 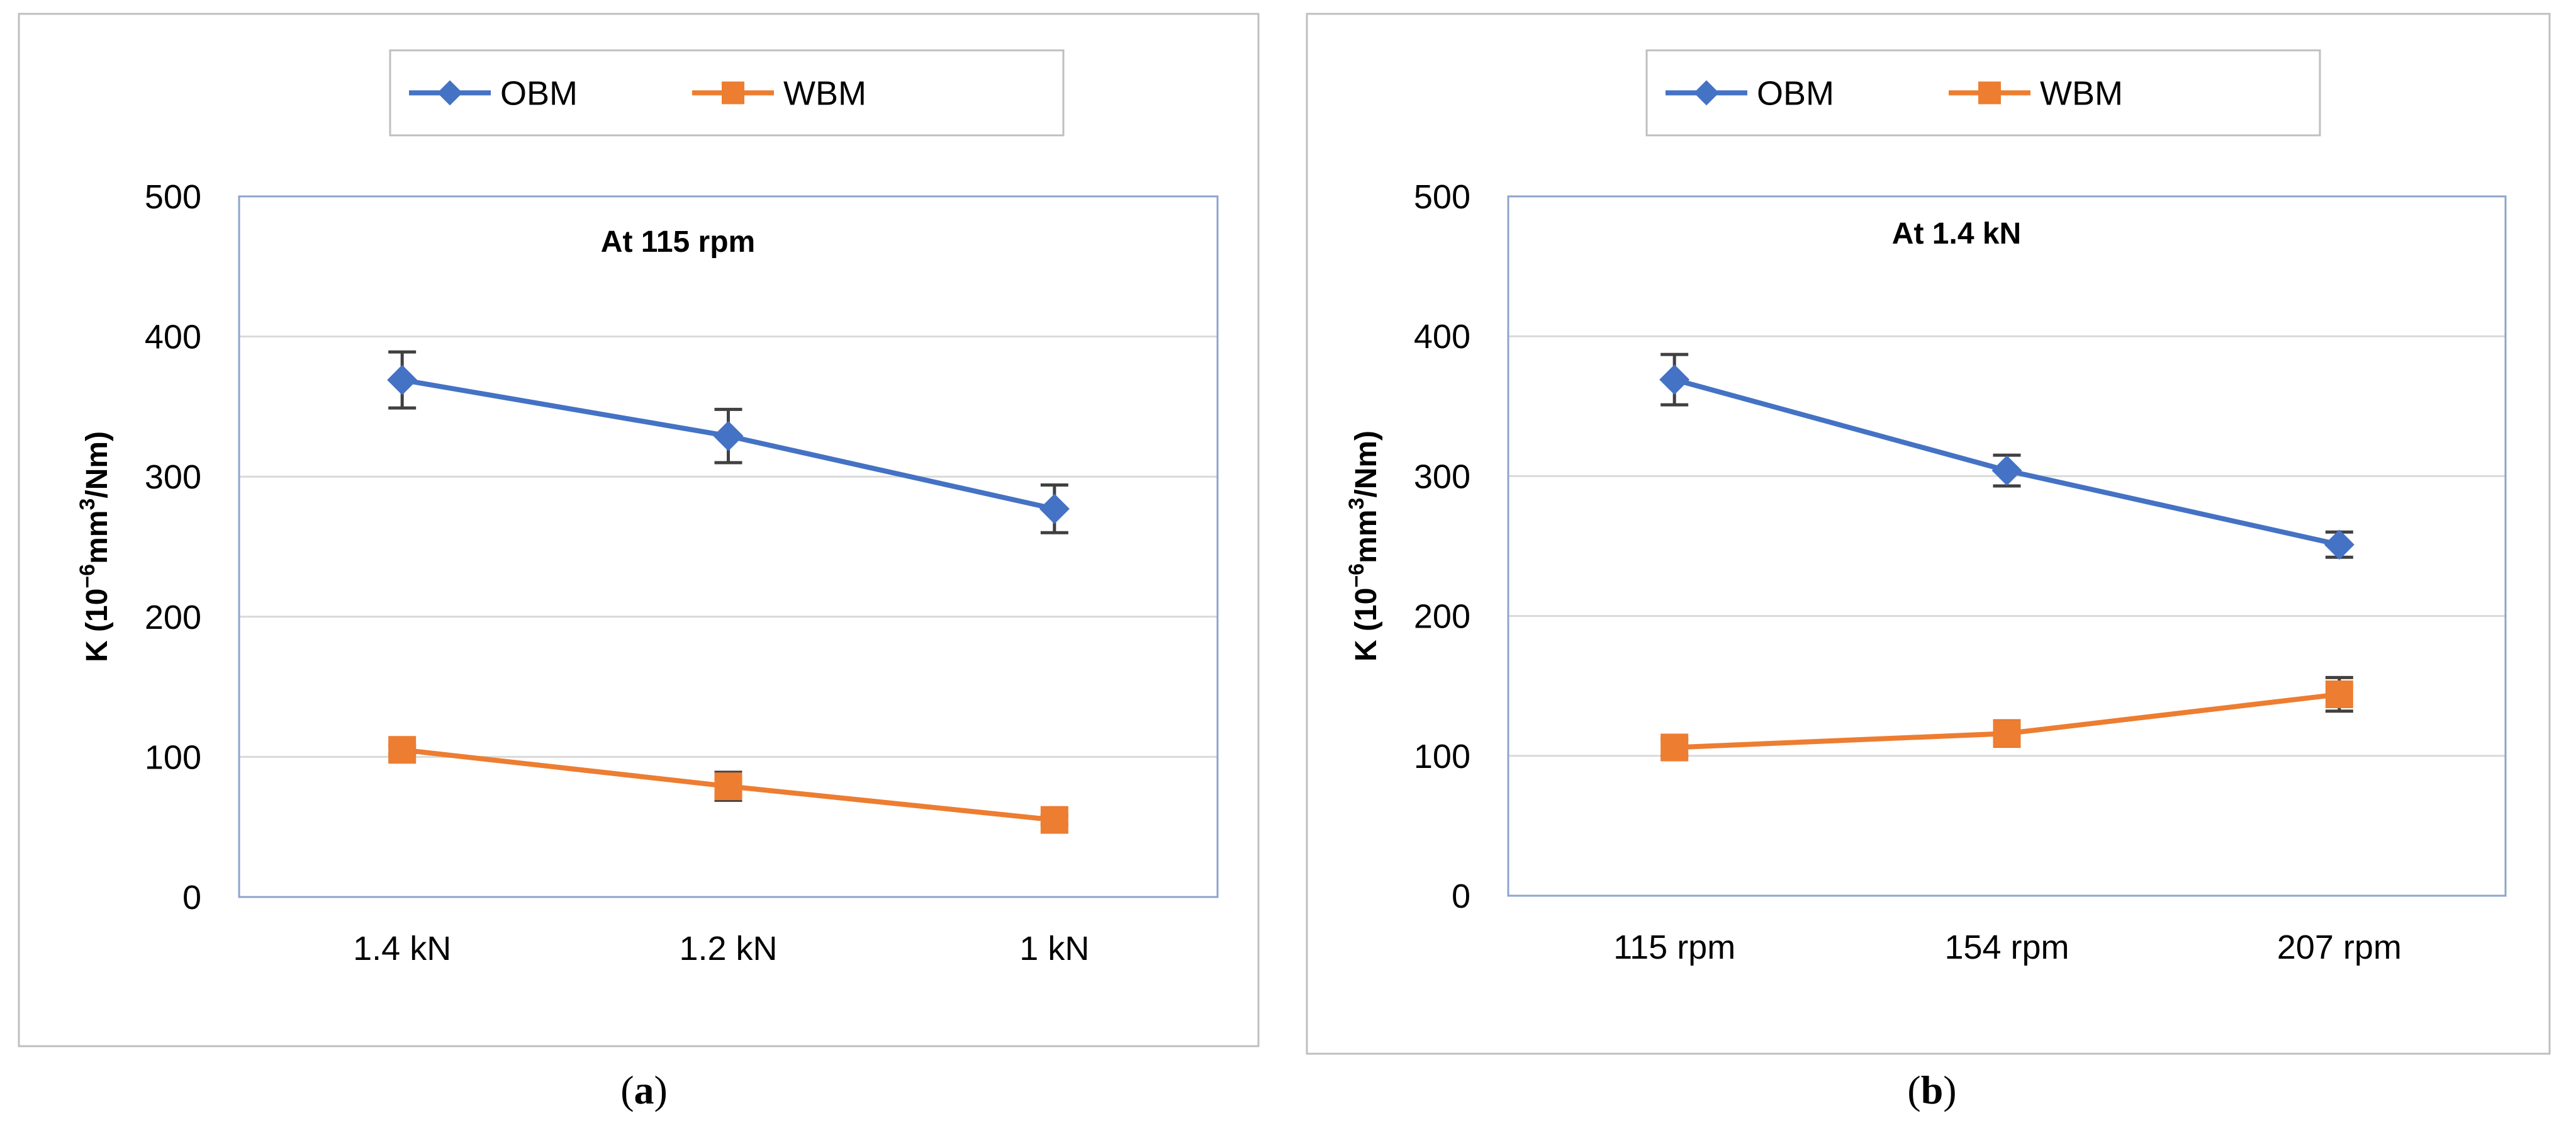 What do you see at coordinates (678, 242) in the screenshot?
I see `chart-annotation: At 115 rpm` at bounding box center [678, 242].